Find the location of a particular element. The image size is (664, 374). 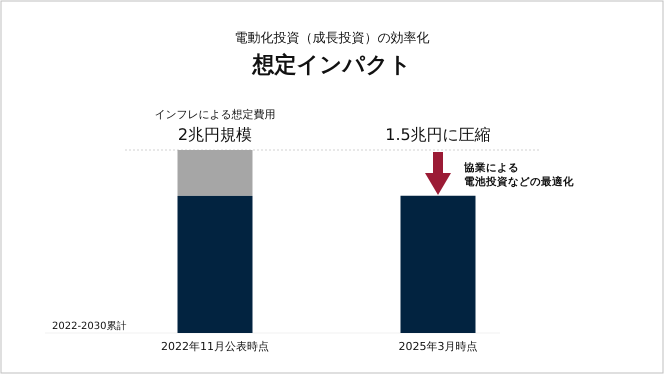

text: 1.5兆円に圧縮 is located at coordinates (438, 134).